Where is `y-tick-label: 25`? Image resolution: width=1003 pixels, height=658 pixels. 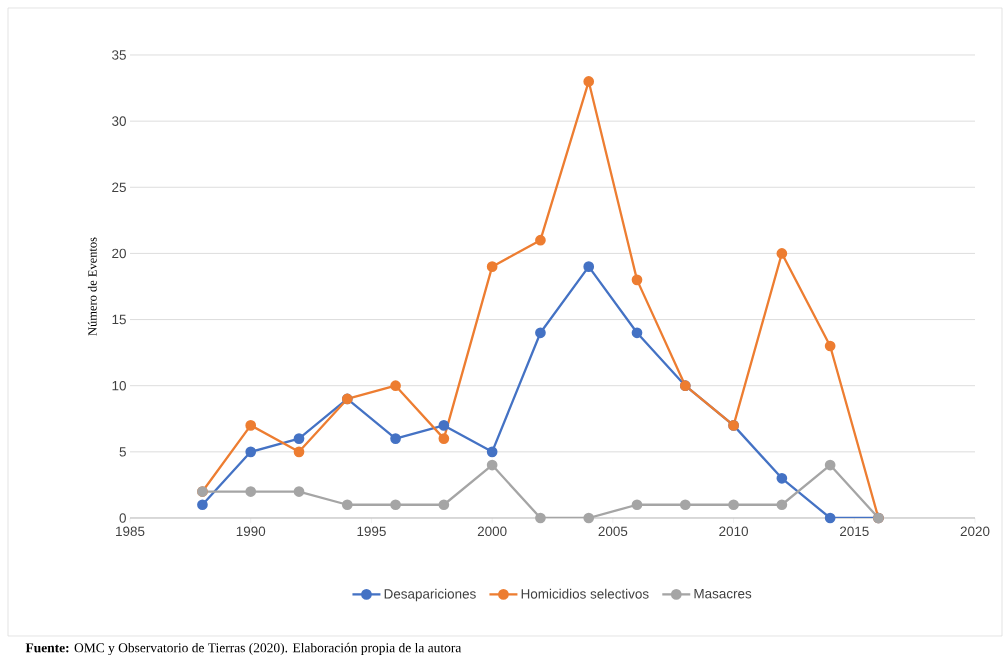 y-tick-label: 25 is located at coordinates (119, 187).